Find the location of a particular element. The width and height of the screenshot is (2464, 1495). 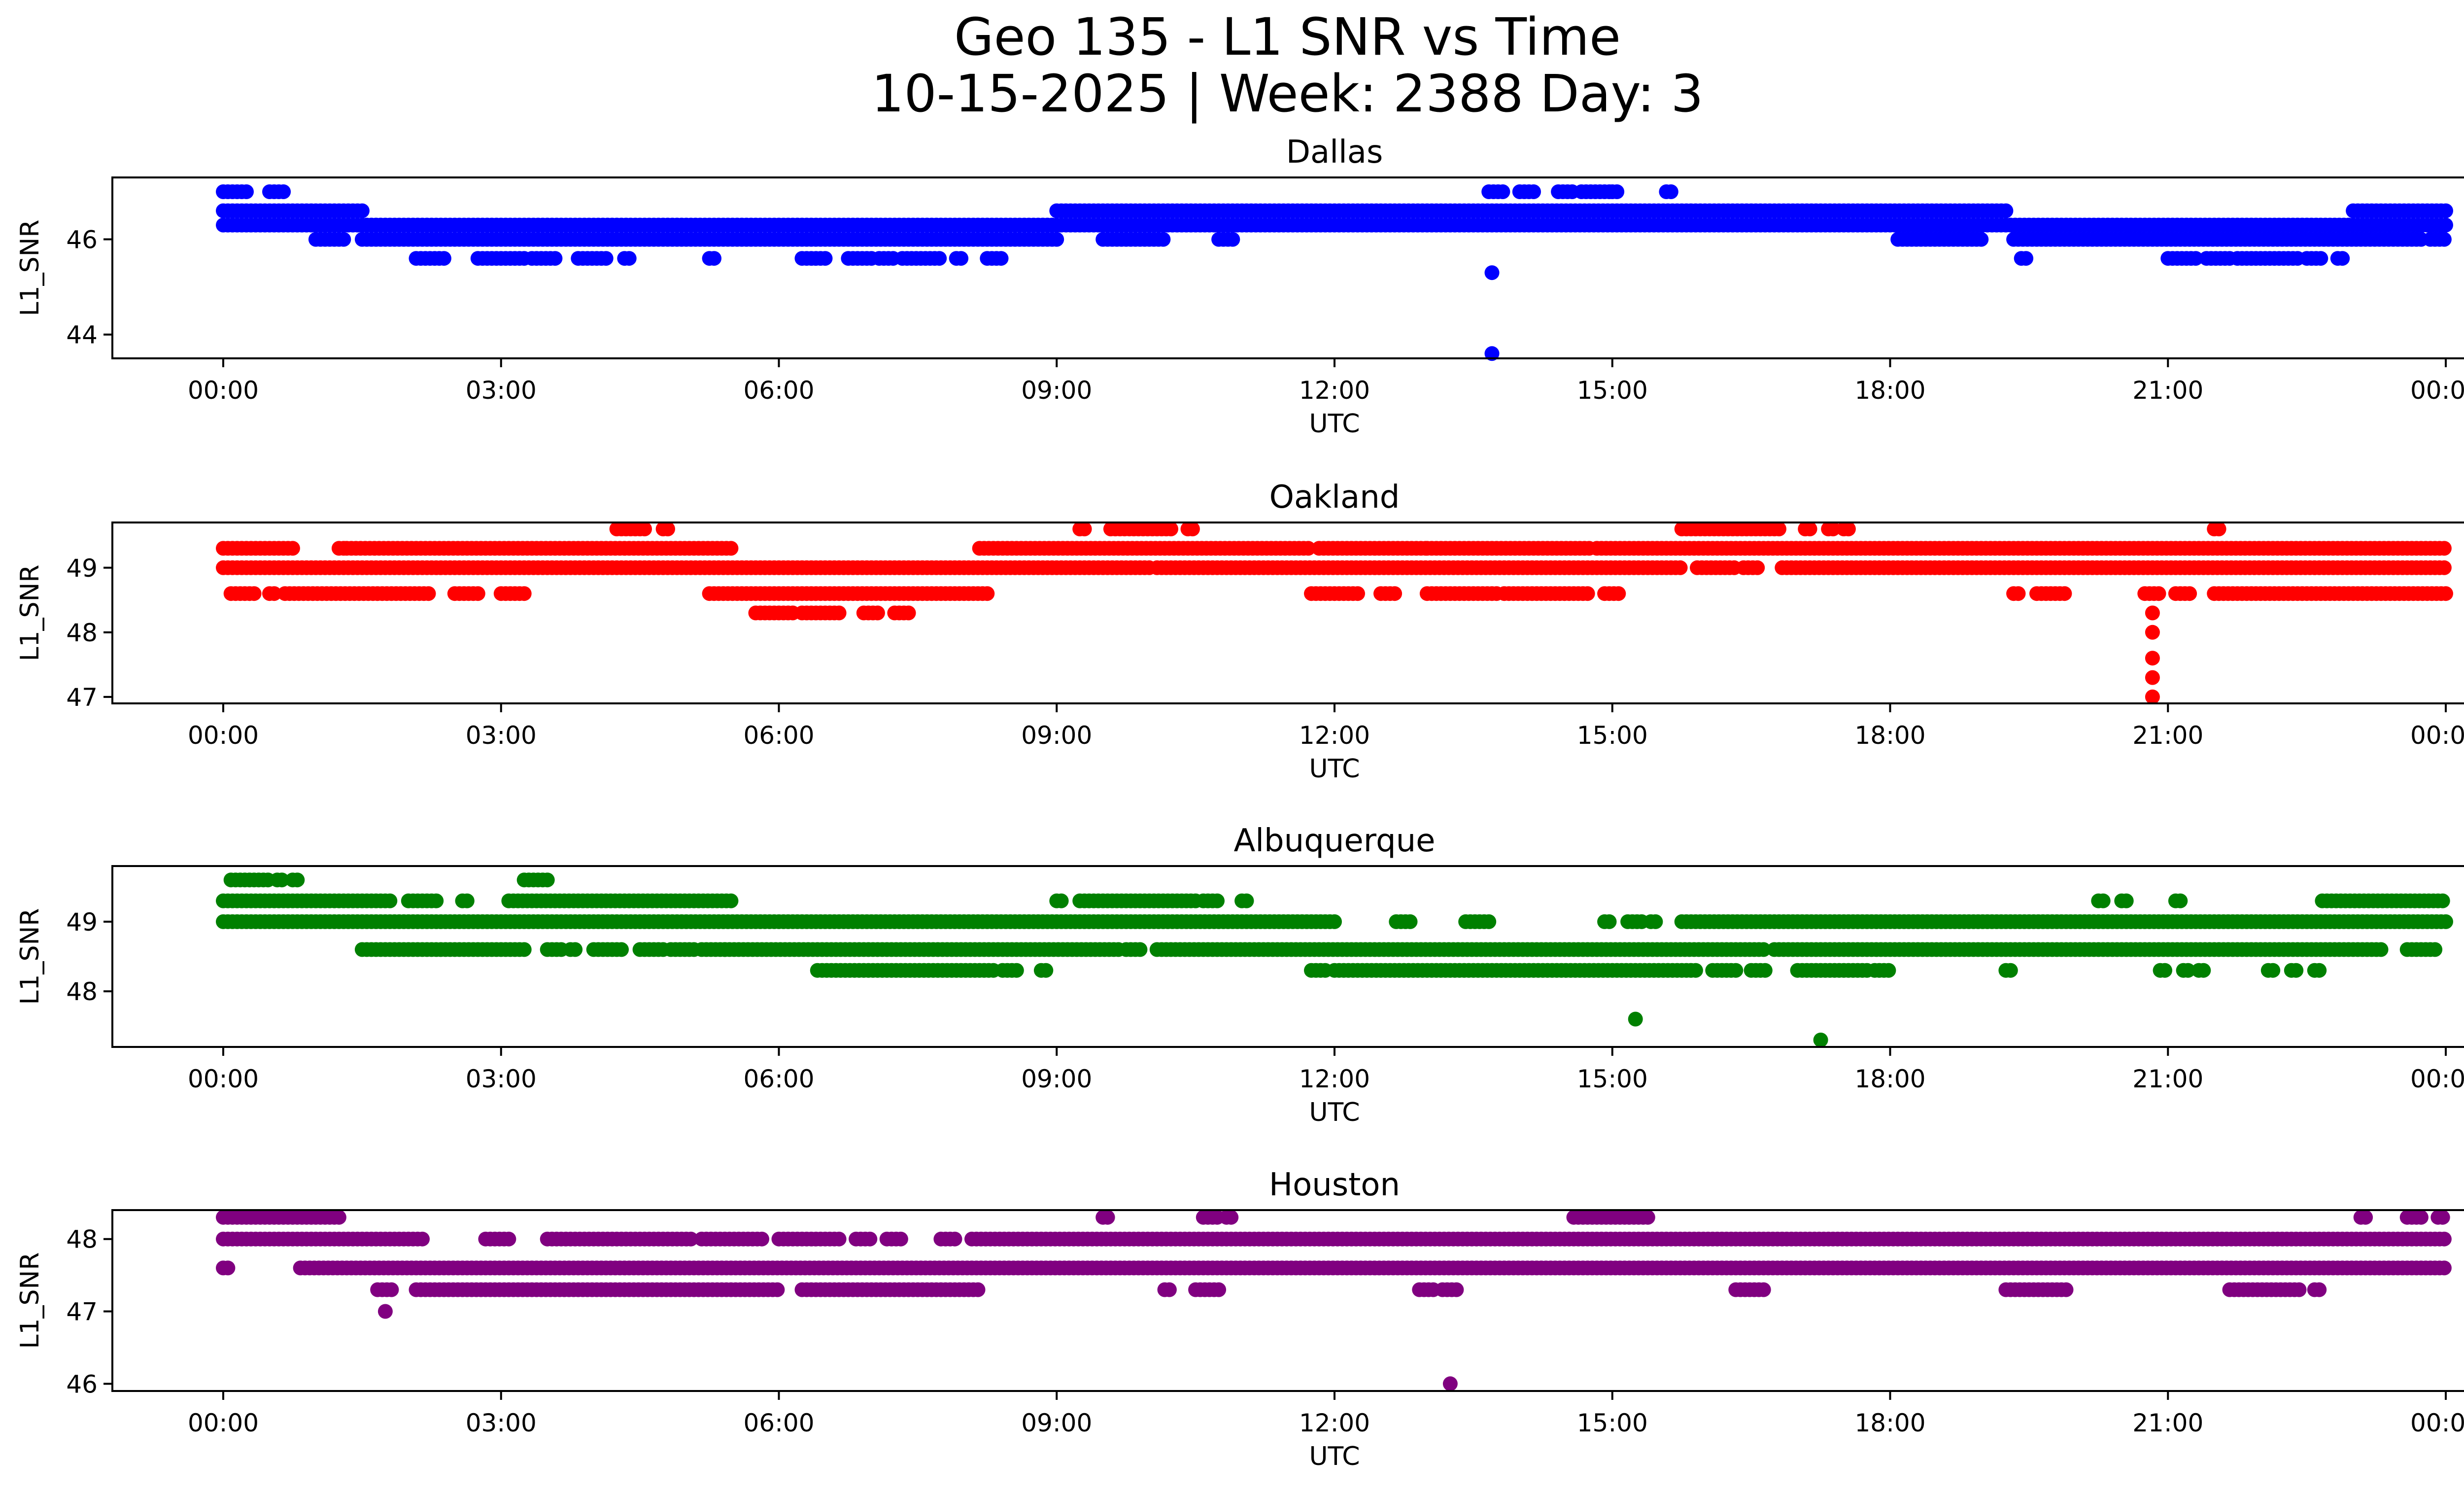

figure-title-line2: 10-15-2025 | Week: 2388 Day: 3 is located at coordinates (1287, 94).